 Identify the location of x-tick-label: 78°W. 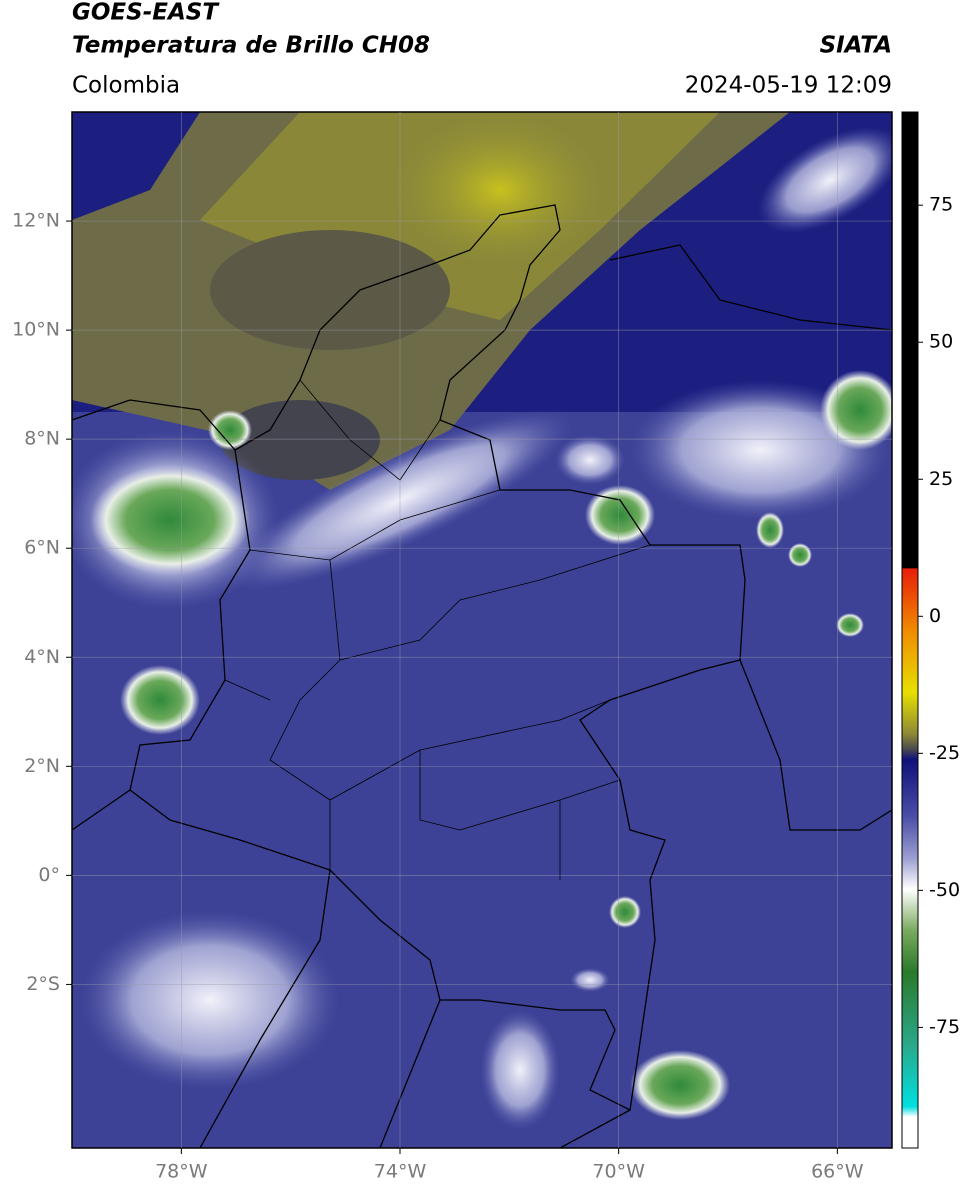
(181, 1172).